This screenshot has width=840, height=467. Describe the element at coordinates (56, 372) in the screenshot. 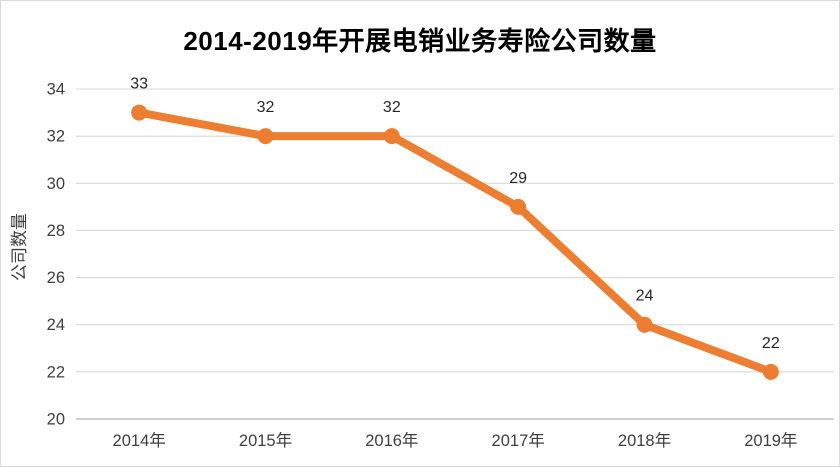

I see `y-tick-label: 22` at that location.